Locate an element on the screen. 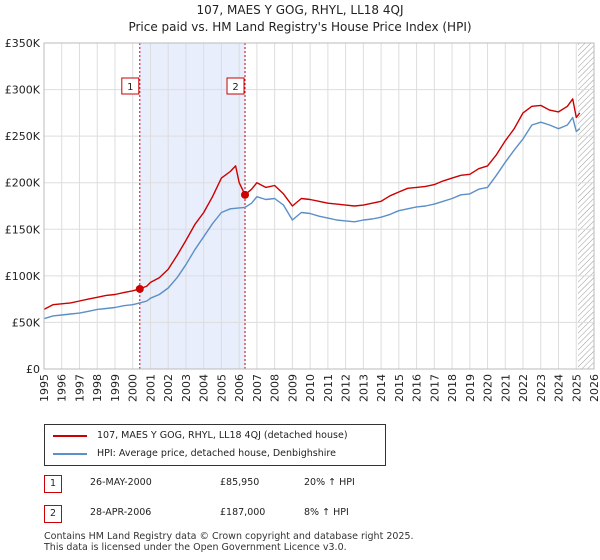 This screenshot has height=560, width=600. x-tick-label: 2000 is located at coordinates (133, 388).